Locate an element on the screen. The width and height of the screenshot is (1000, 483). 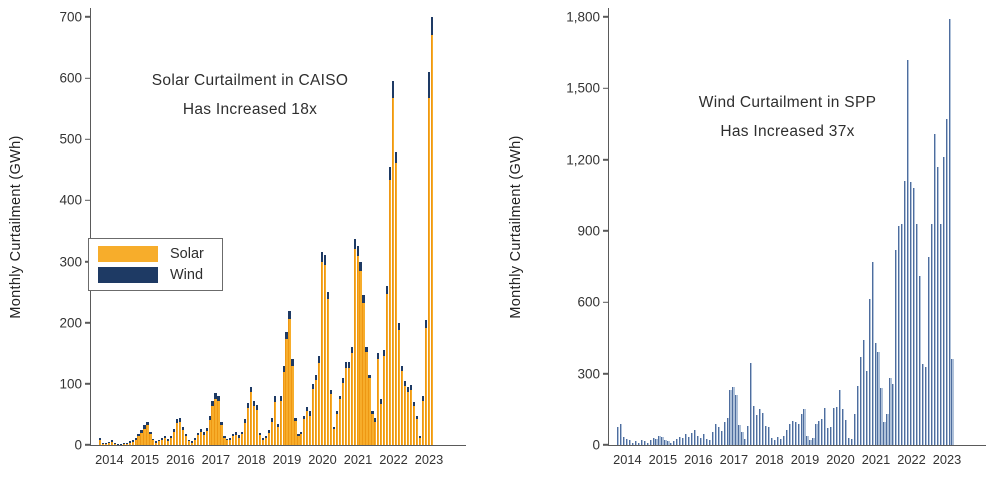
x-tick-label: 2014 is located at coordinates (627, 459).